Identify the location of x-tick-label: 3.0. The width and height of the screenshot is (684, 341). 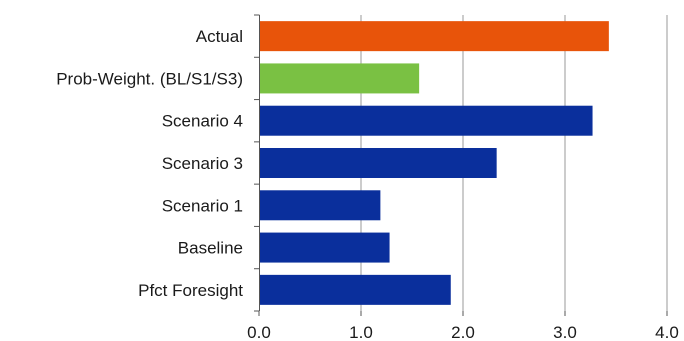
(565, 332).